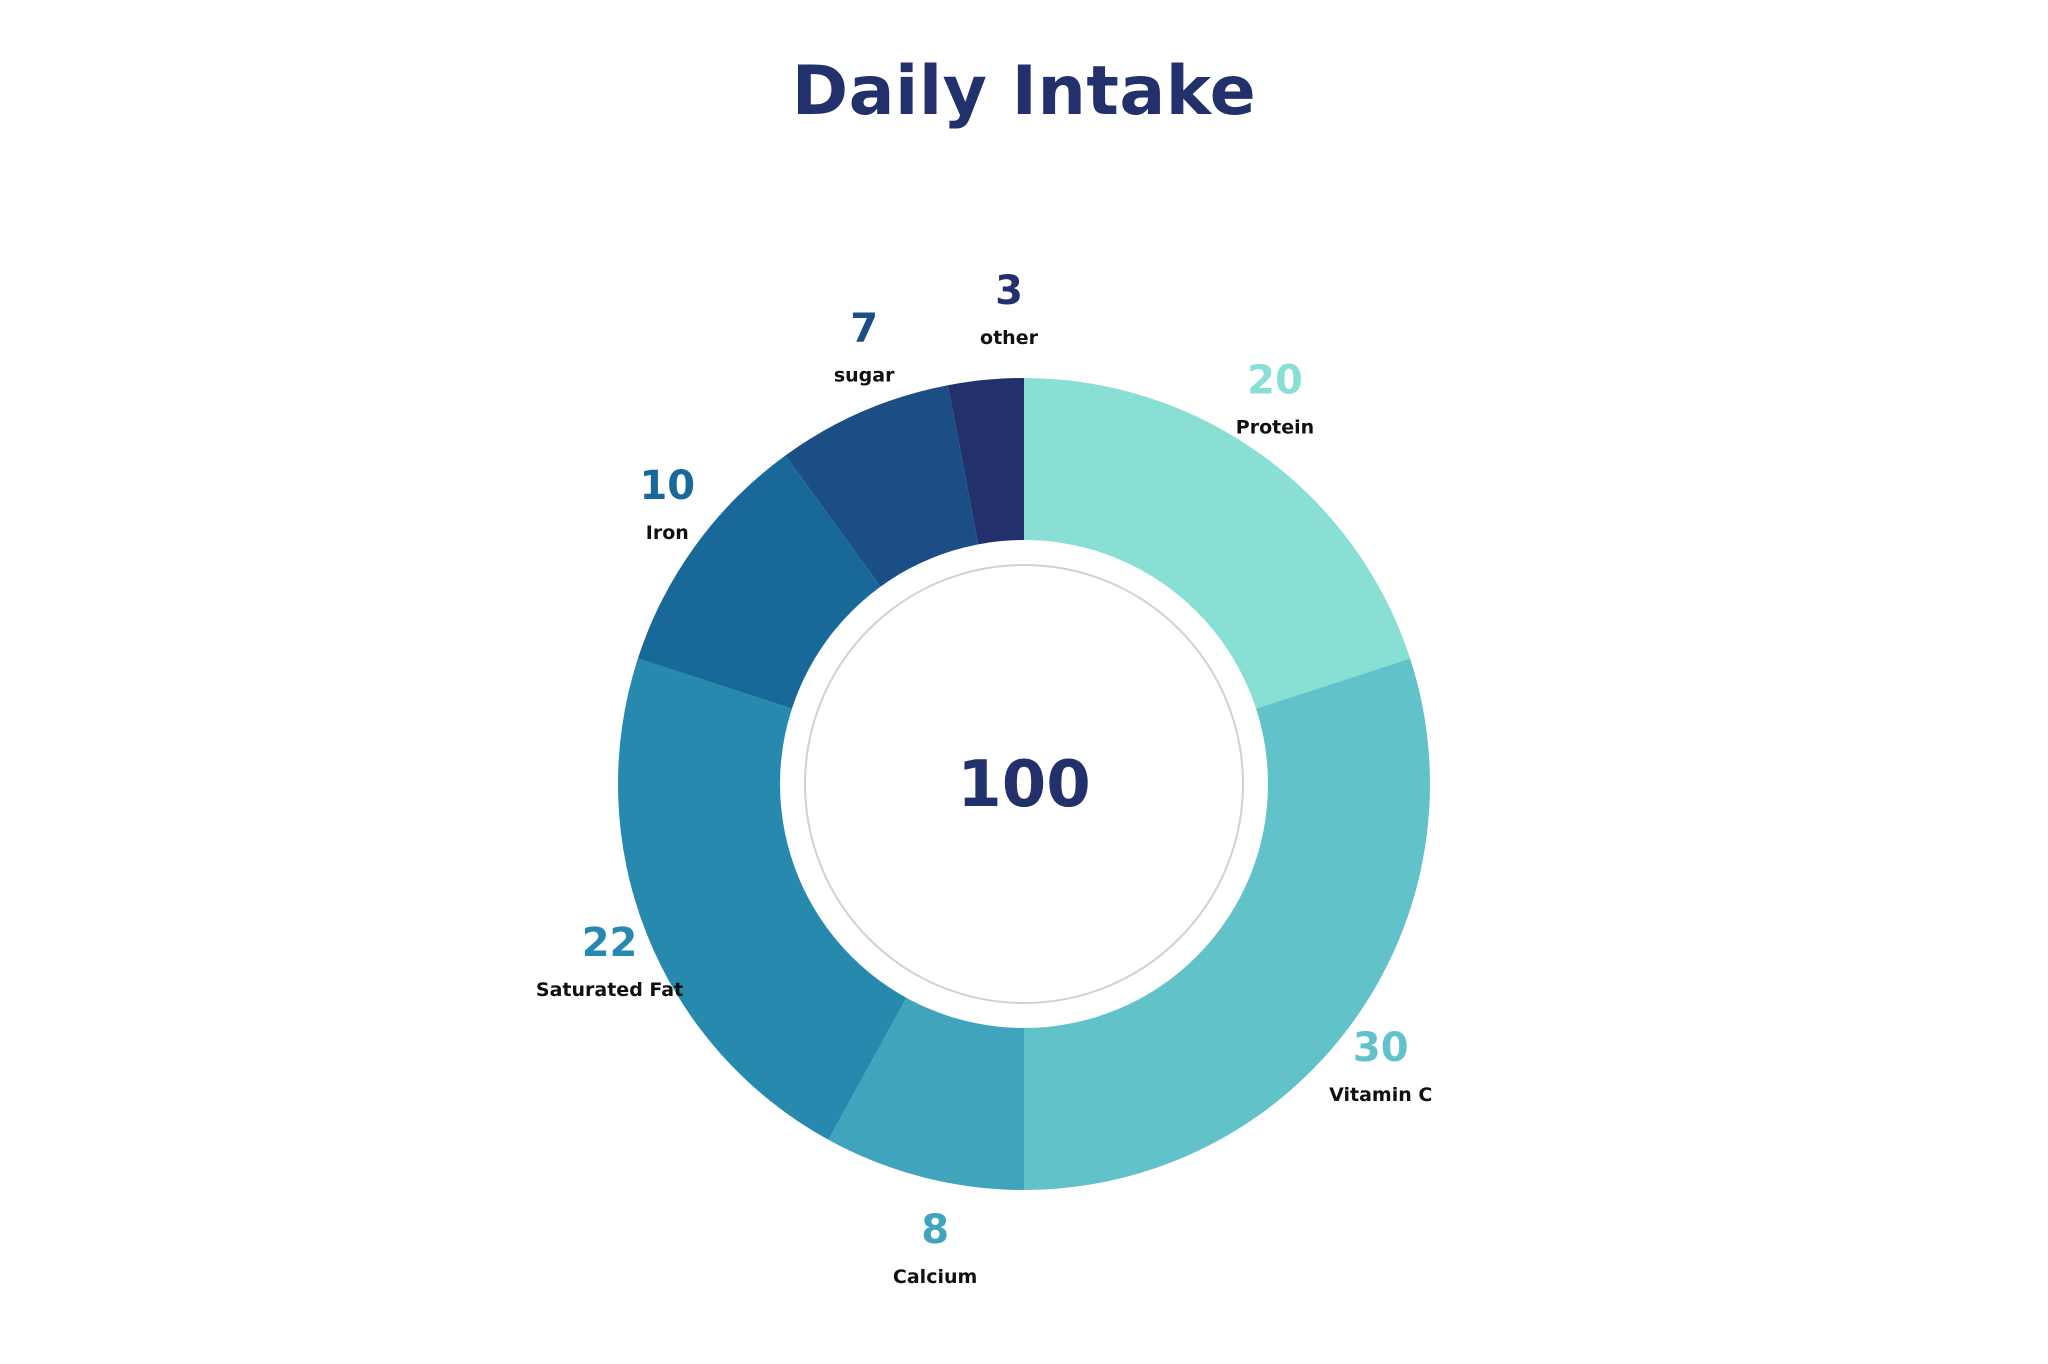 The image size is (2048, 1364). Describe the element at coordinates (864, 328) in the screenshot. I see `slice-value-sugar: 7` at that location.